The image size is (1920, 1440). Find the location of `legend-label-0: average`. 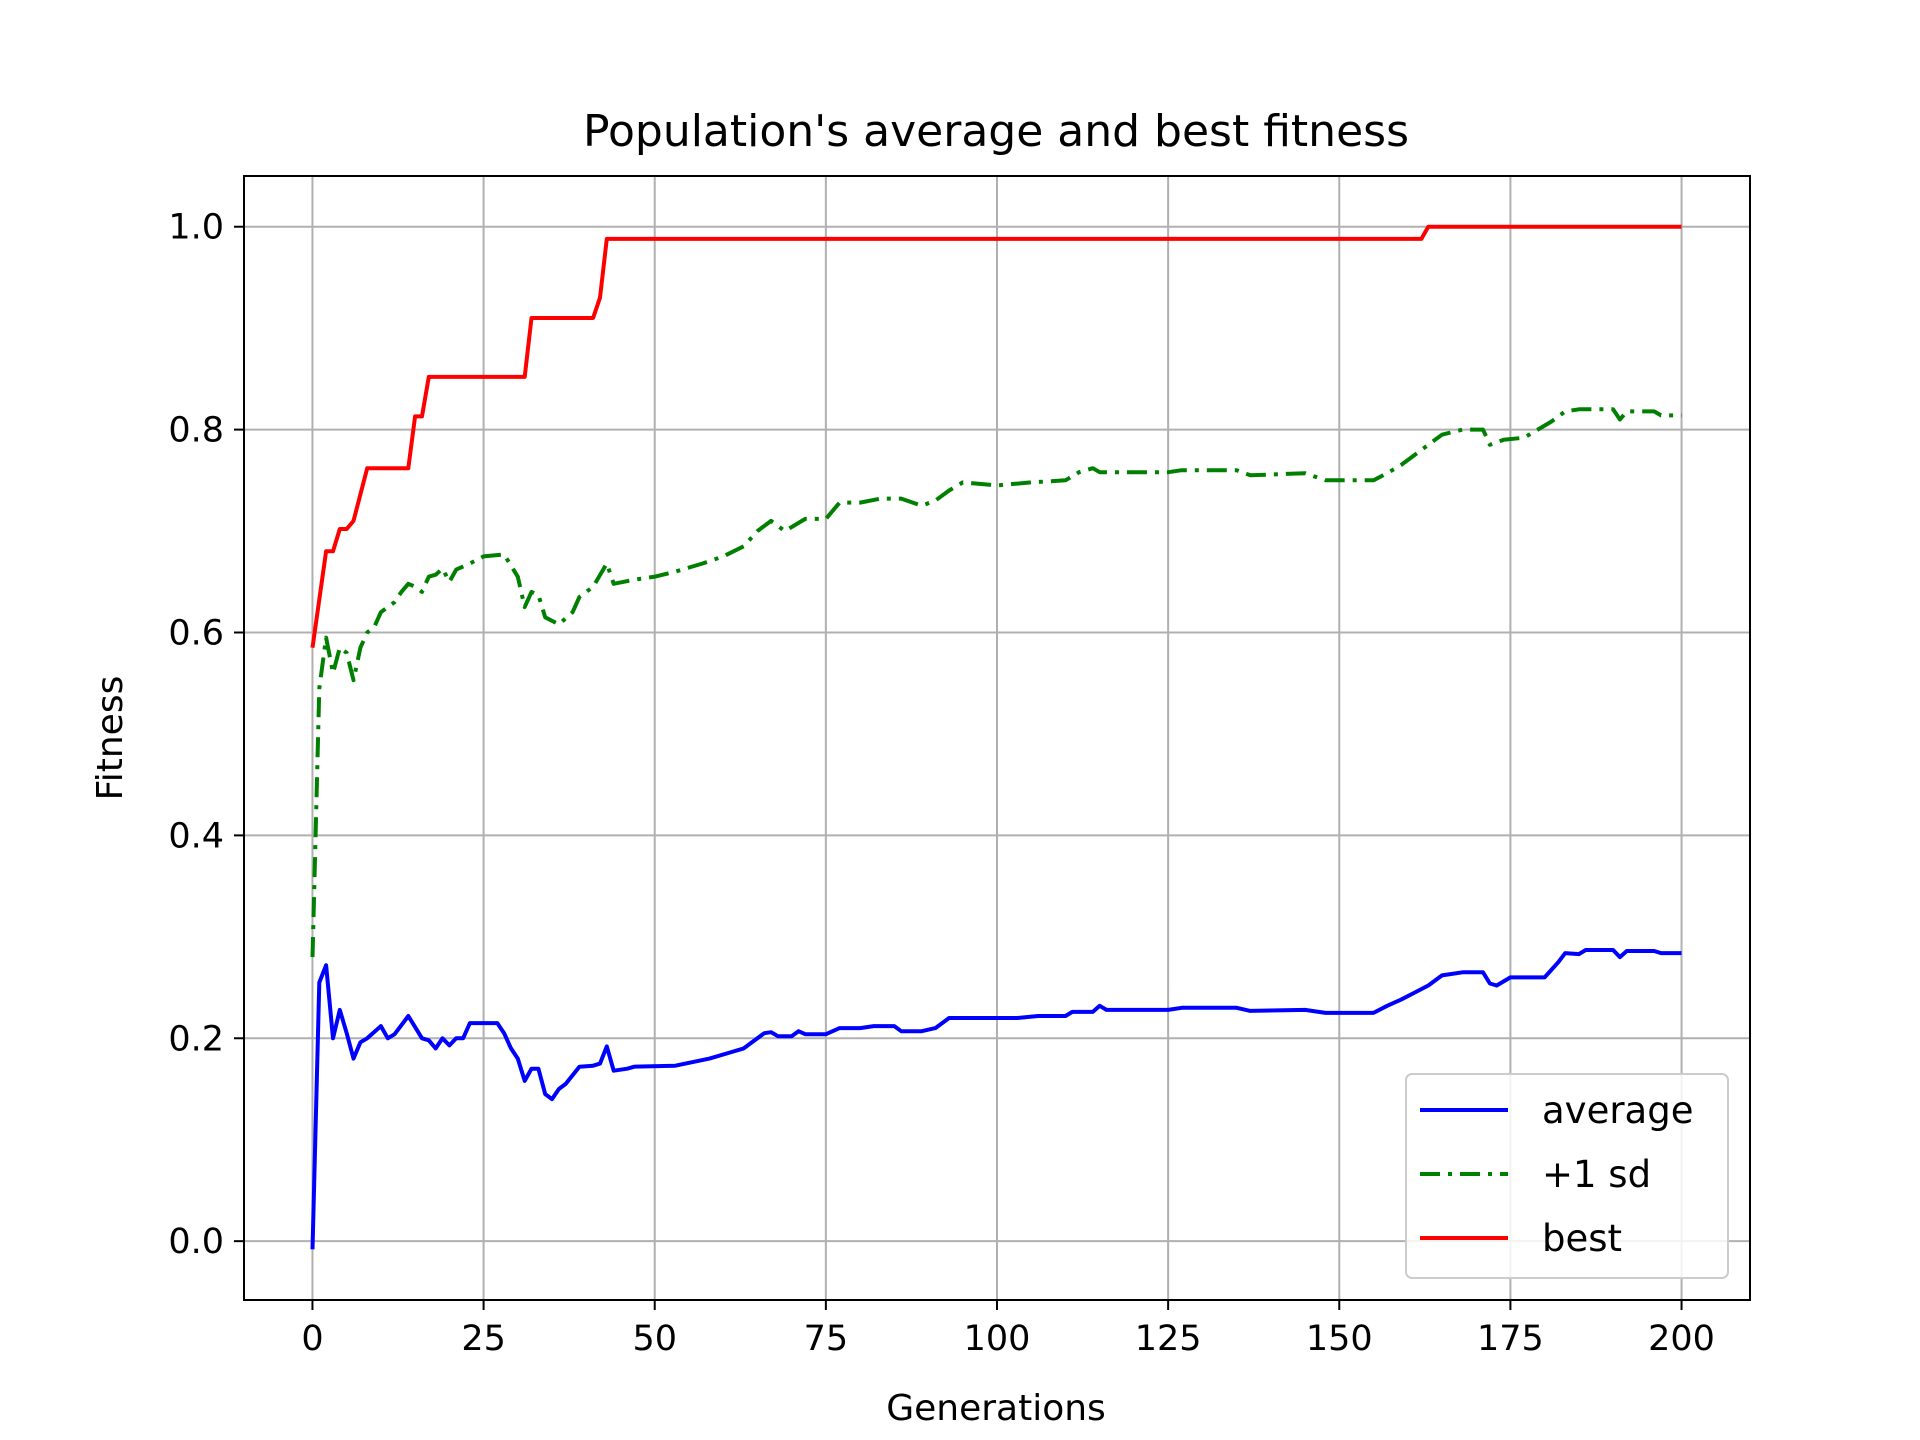

legend-label-0: average is located at coordinates (1617, 1110).